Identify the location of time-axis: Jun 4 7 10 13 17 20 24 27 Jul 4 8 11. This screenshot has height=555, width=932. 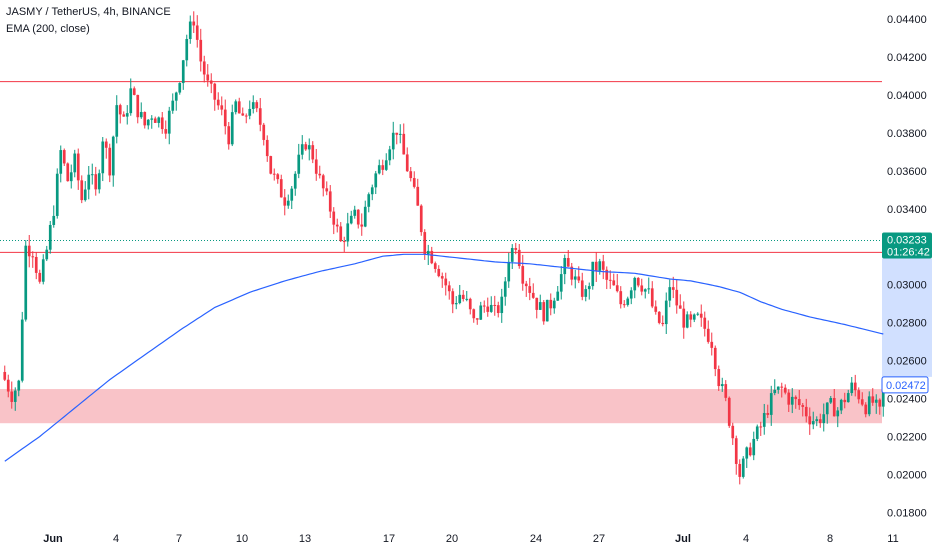
(470, 539).